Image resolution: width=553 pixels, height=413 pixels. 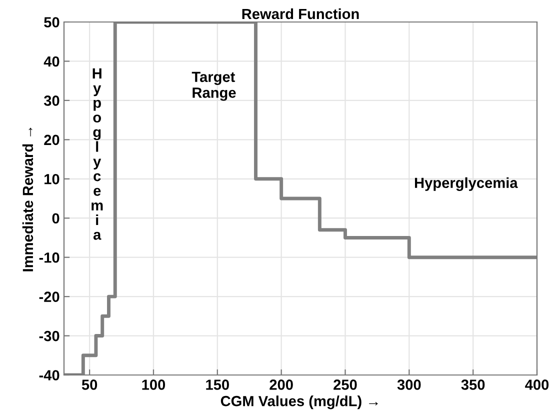 I want to click on x-tick-label: 300, so click(x=409, y=385).